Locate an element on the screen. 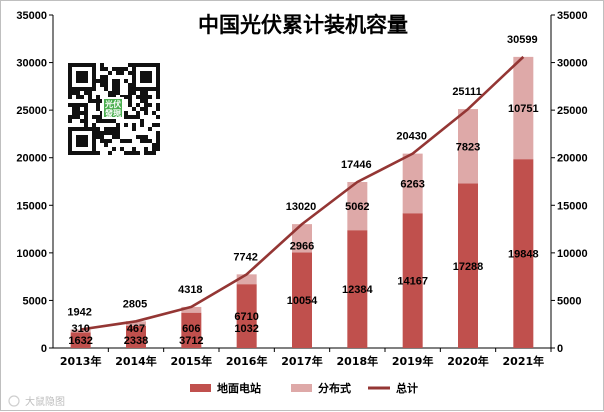 This screenshot has width=604, height=412. data-label-distributed: 1032 is located at coordinates (246, 329).